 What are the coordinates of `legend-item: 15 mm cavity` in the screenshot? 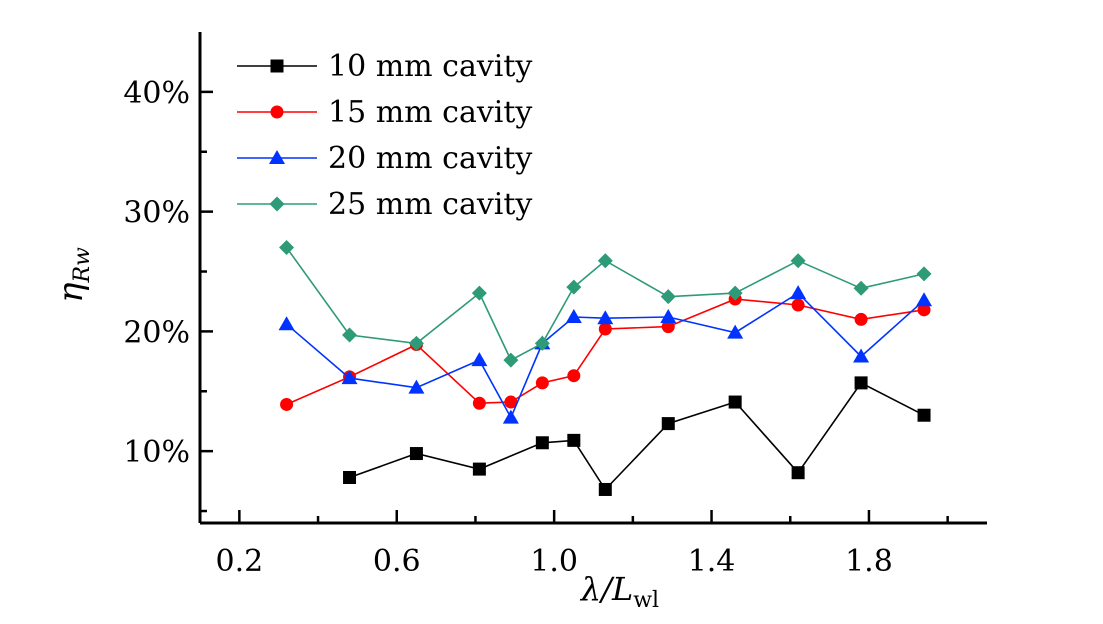 It's located at (384, 112).